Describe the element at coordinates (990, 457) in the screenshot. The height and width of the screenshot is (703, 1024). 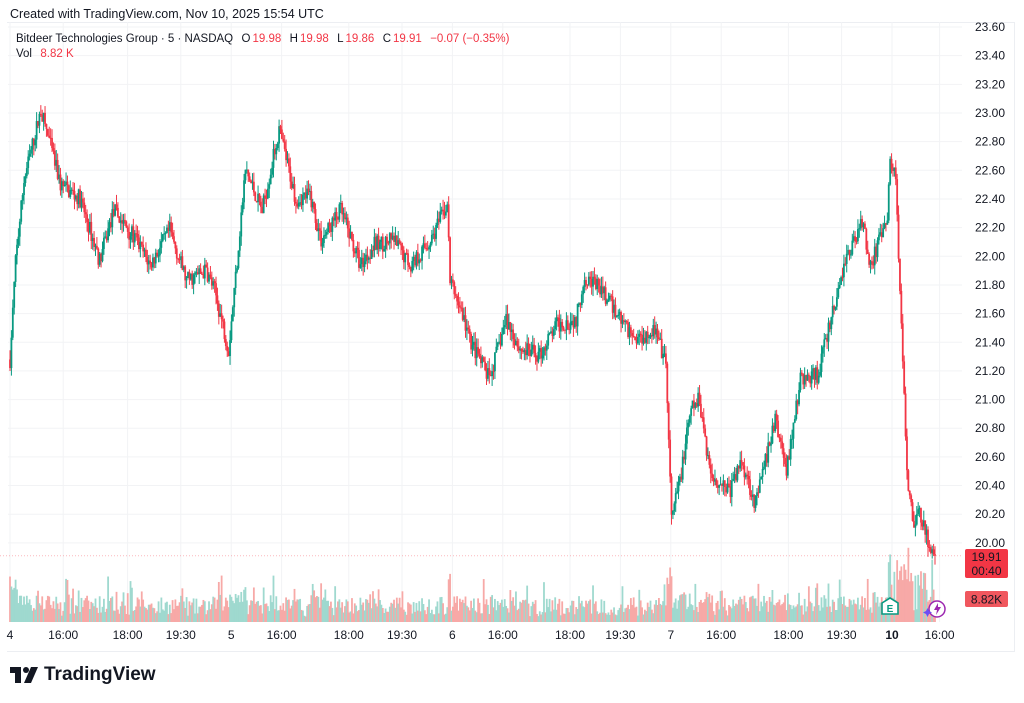
I see `price-tick-label: 20.60` at that location.